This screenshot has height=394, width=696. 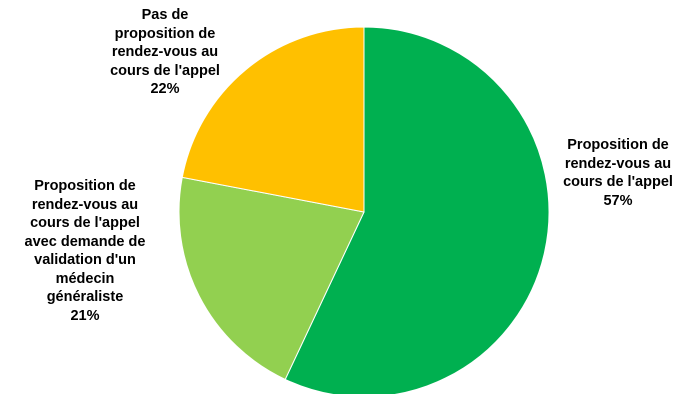 What do you see at coordinates (85, 260) in the screenshot?
I see `slice-label-line: validation d'un` at bounding box center [85, 260].